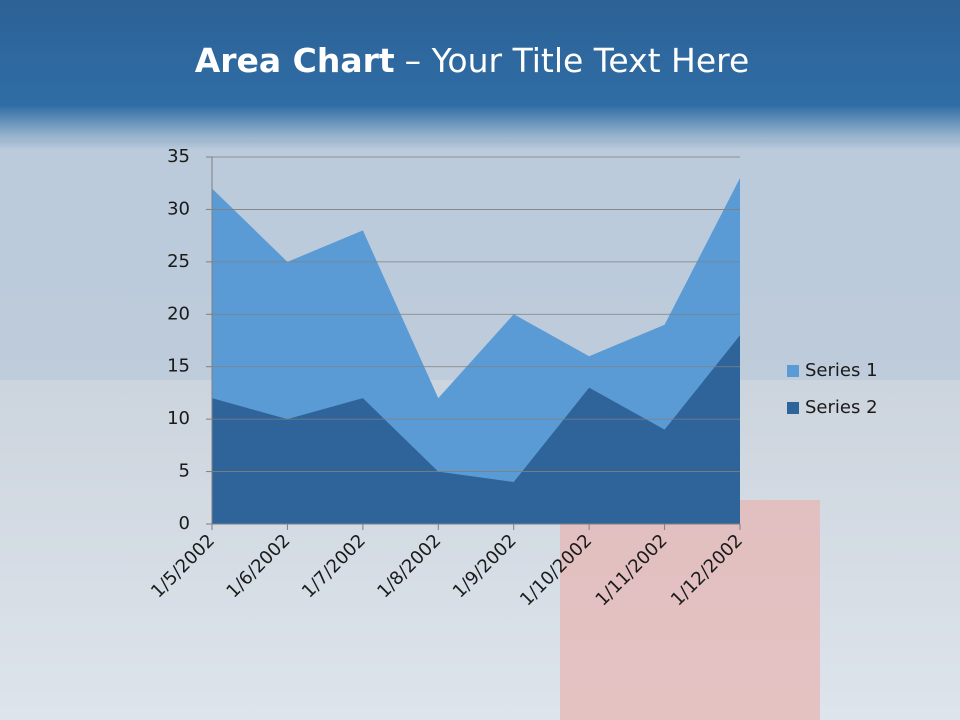 Image resolution: width=960 pixels, height=720 pixels. What do you see at coordinates (184, 523) in the screenshot?
I see `y-tick-label: 0` at bounding box center [184, 523].